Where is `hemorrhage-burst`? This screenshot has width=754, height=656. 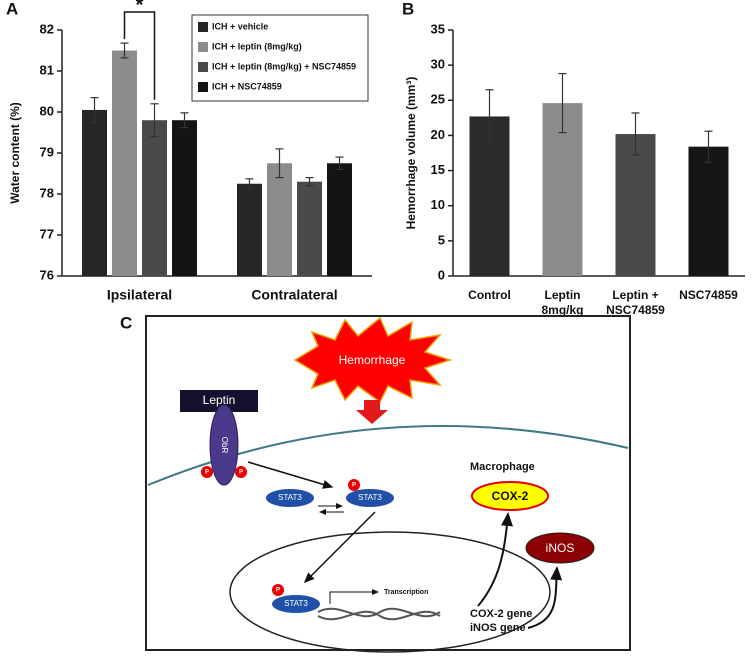 hemorrhage-burst is located at coordinates (373, 360).